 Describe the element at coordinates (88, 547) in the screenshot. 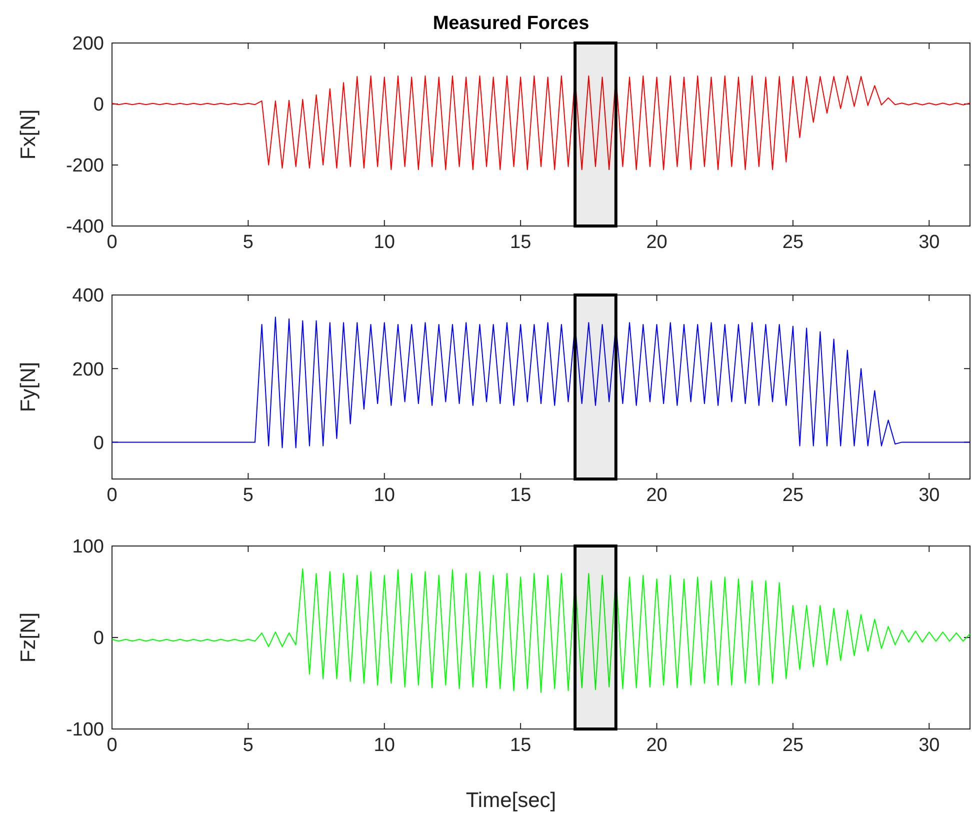

I see `y-tick-label: 100` at that location.